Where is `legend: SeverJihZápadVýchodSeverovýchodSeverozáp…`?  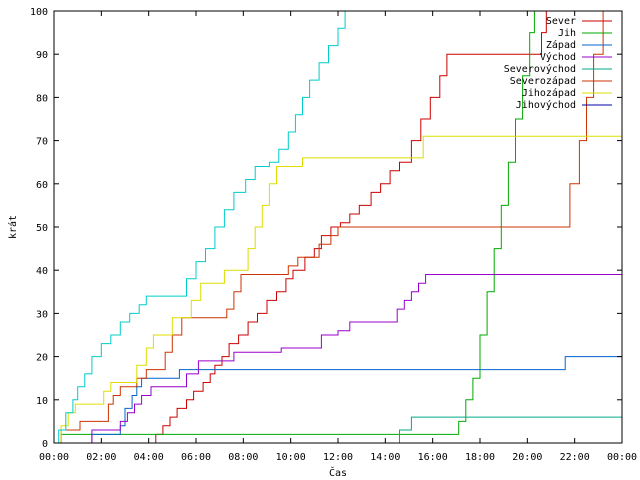
legend: SeverJihZápadVýchodSeverovýchodSeverozáp… is located at coordinates (558, 63).